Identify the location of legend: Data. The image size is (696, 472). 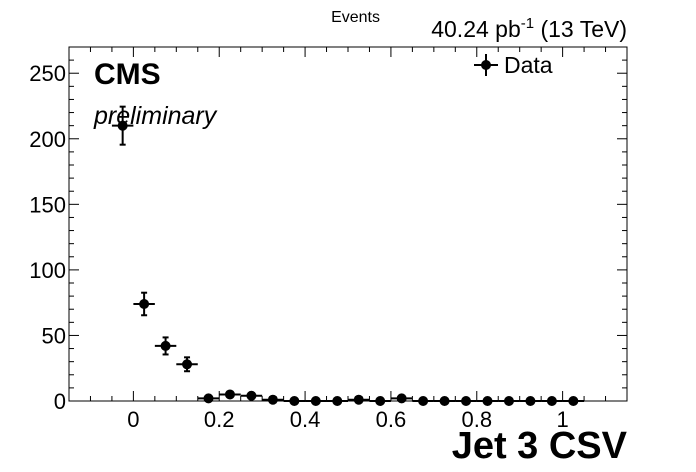
(513, 65).